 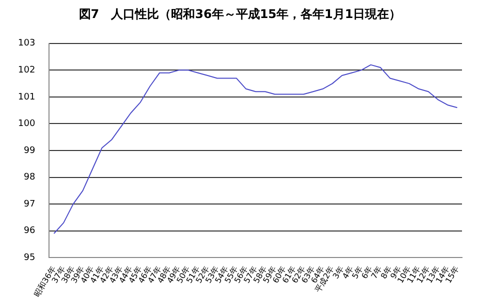 I want to click on y-tick-label: 99, so click(x=30, y=151).